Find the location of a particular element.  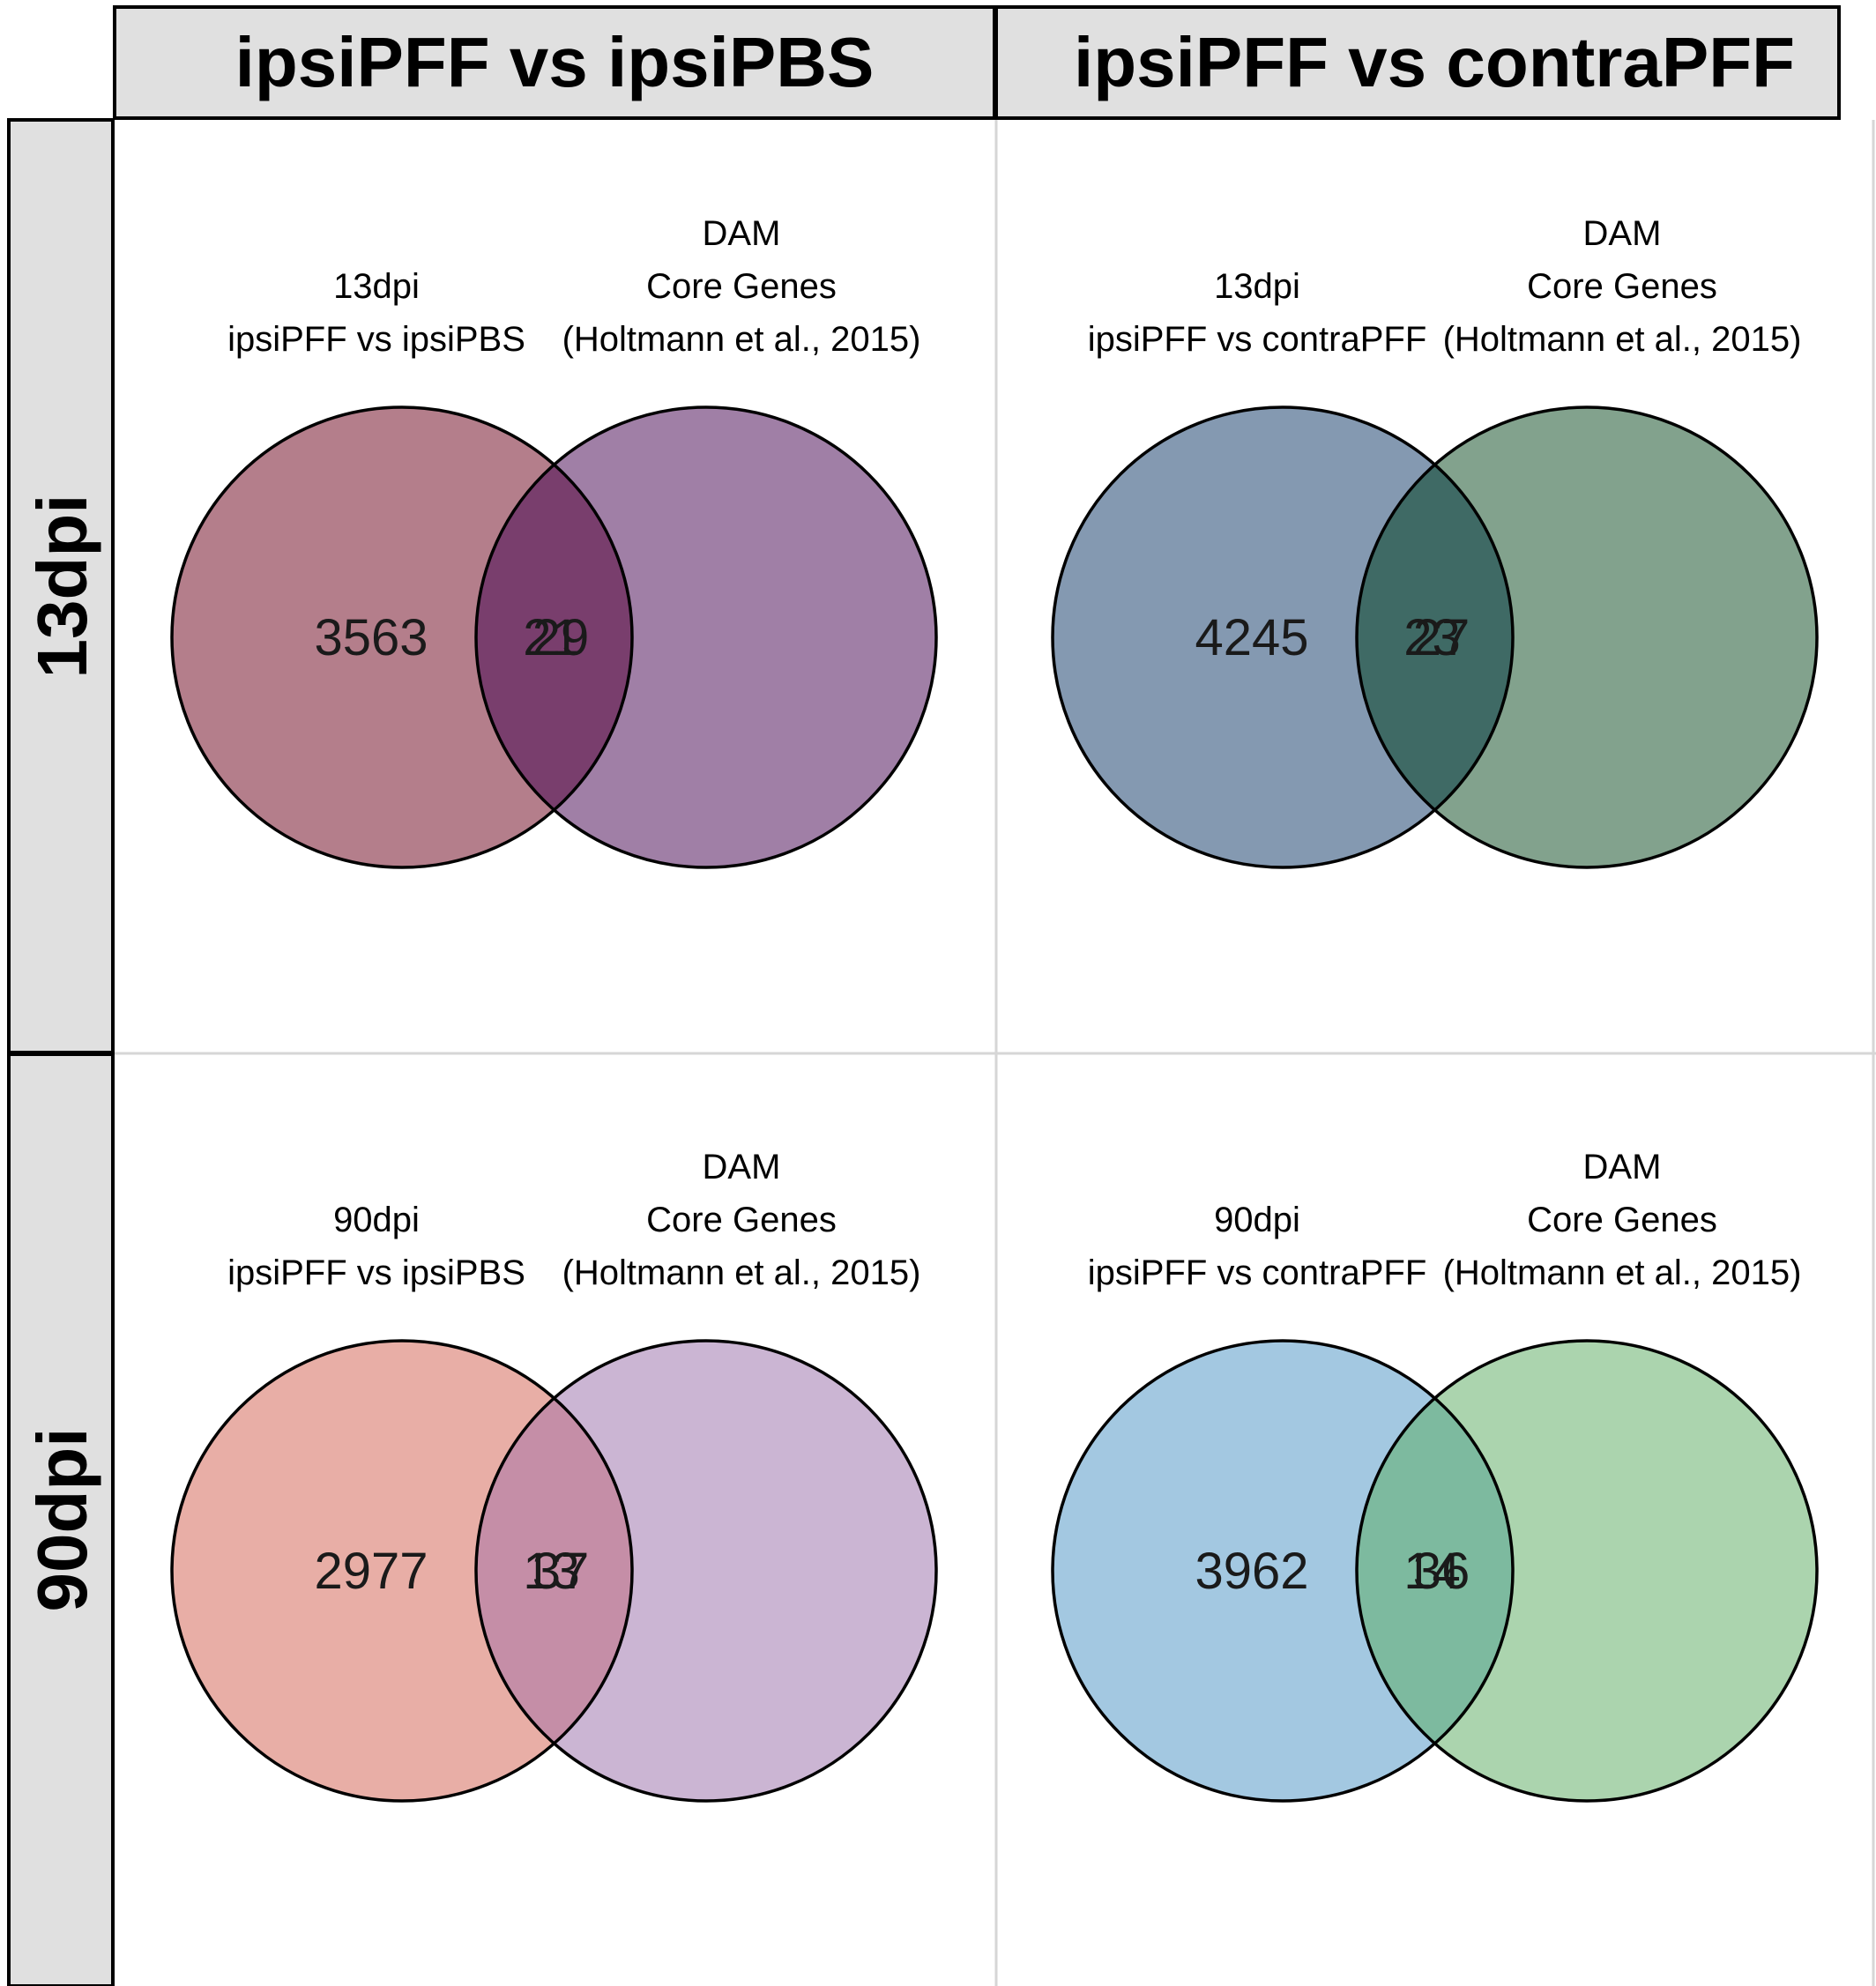

left-only-count: 3563 is located at coordinates (371, 637).